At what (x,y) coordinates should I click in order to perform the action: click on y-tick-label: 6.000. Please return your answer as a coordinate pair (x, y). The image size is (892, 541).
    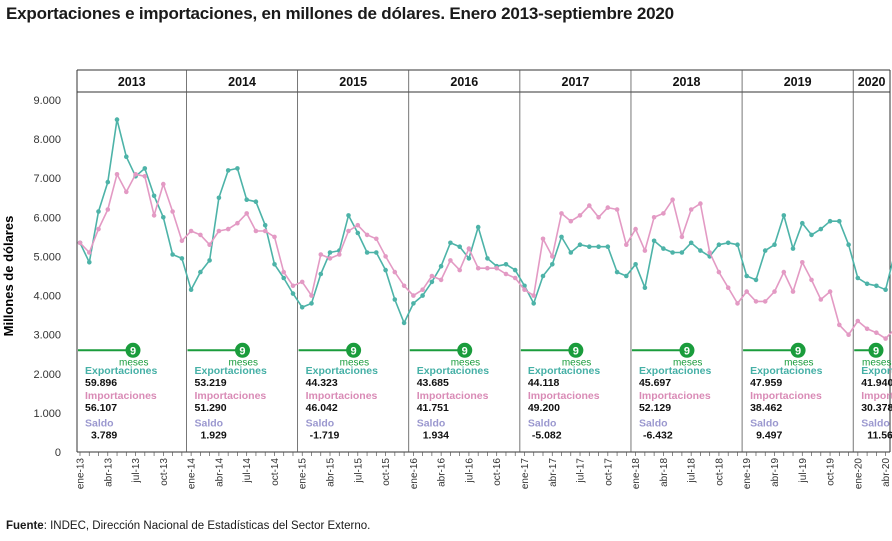
    Looking at the image, I should click on (47, 218).